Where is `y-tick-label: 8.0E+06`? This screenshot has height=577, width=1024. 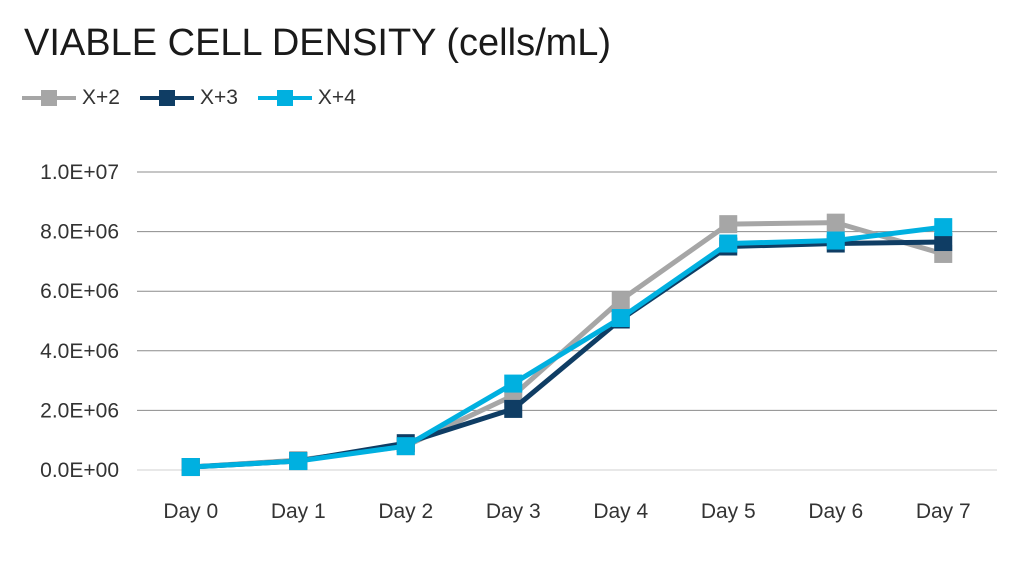 y-tick-label: 8.0E+06 is located at coordinates (79, 232).